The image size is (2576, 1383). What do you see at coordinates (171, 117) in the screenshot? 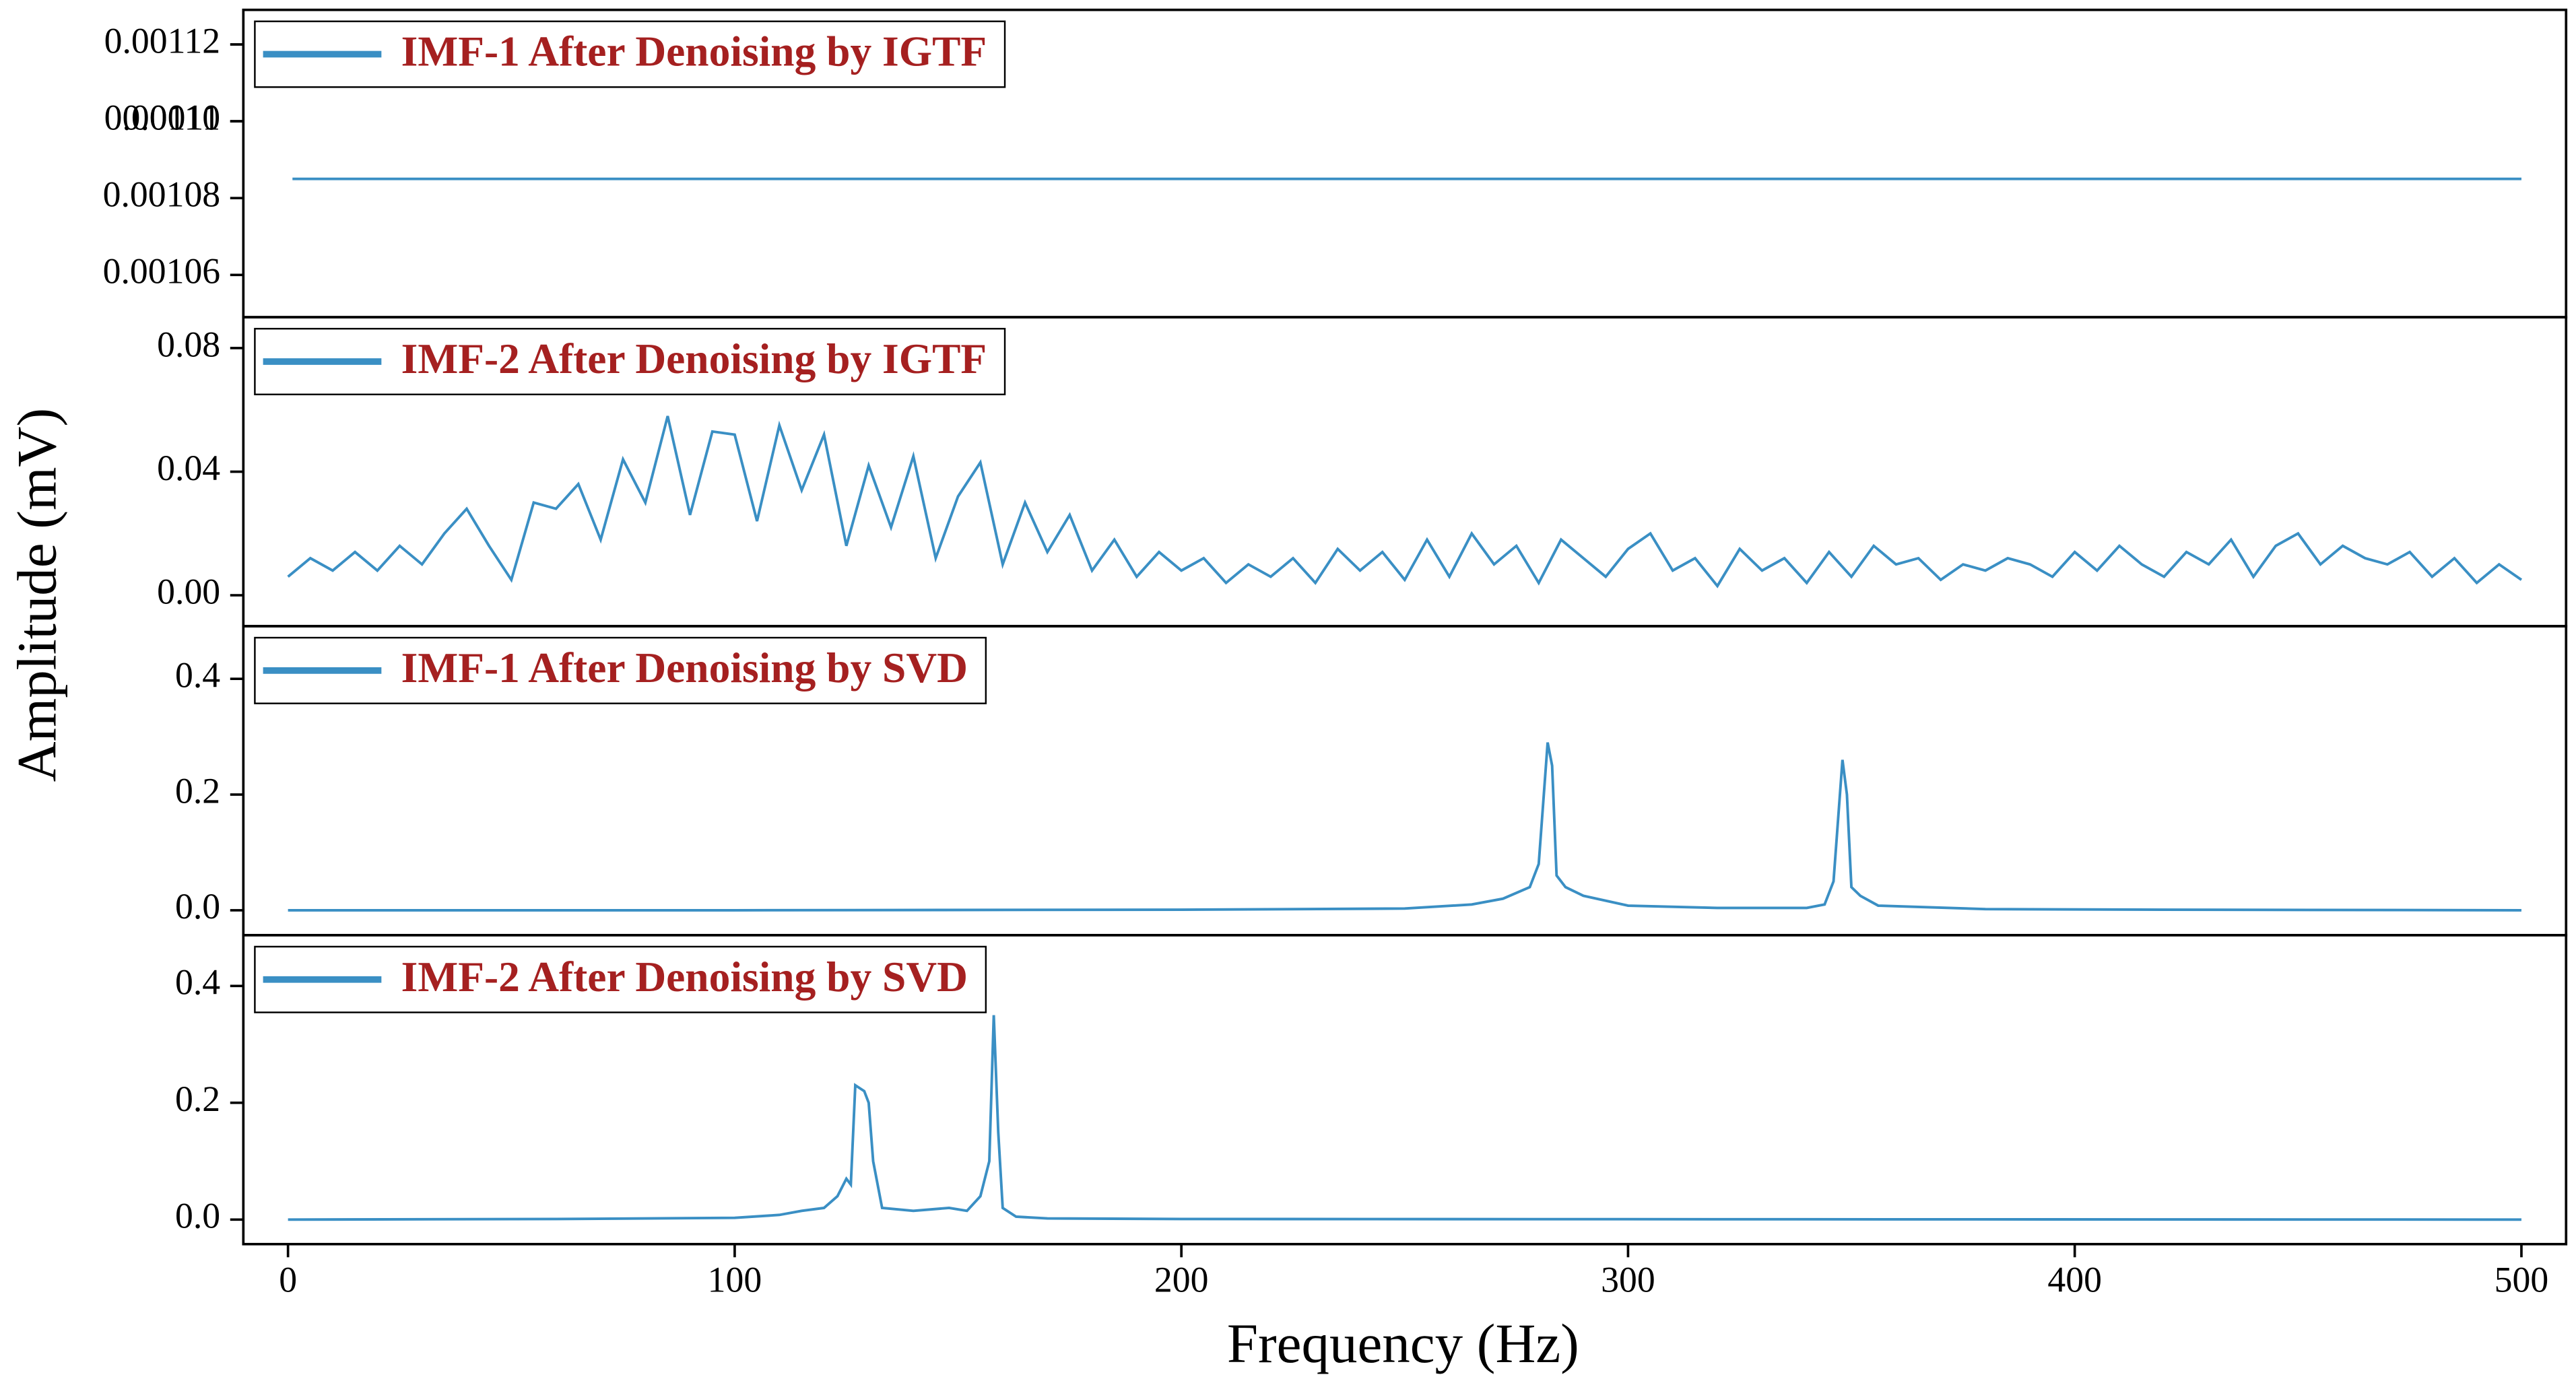
I see `y-tick-label: 0.0011` at bounding box center [171, 117].